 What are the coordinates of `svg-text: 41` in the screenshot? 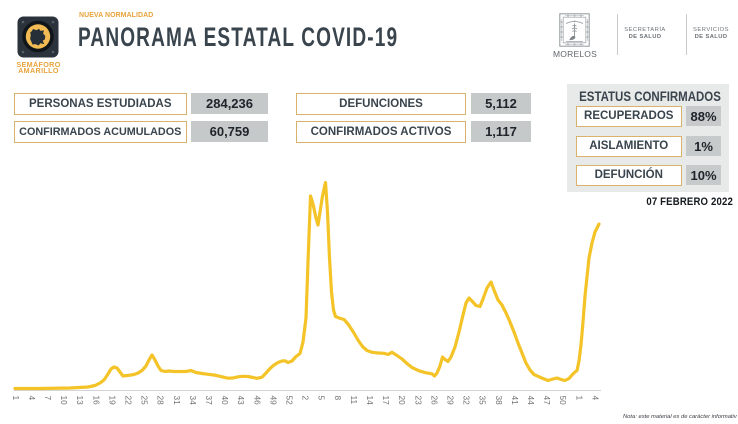 It's located at (515, 401).